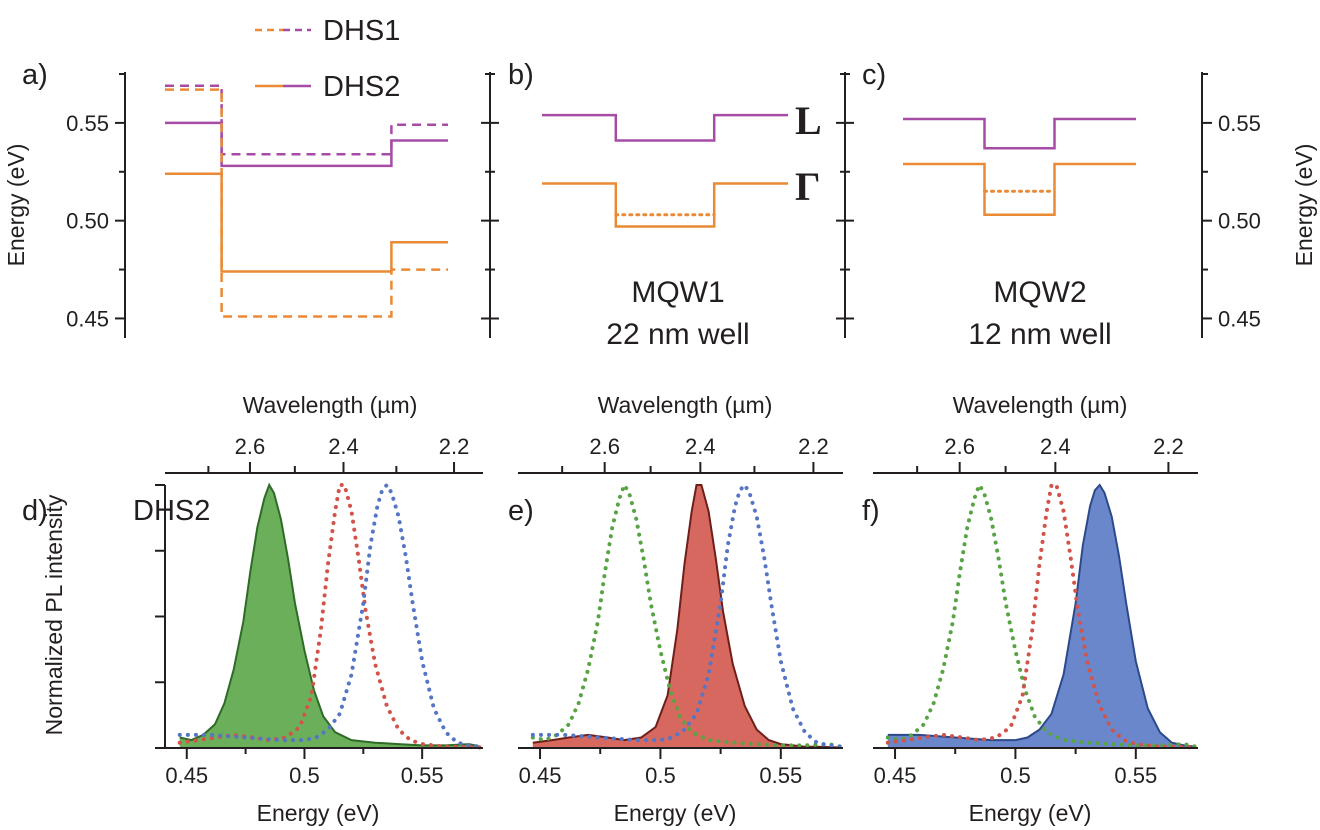 This screenshot has height=830, width=1320. What do you see at coordinates (35, 75) in the screenshot?
I see `panel-a-label: a)` at bounding box center [35, 75].